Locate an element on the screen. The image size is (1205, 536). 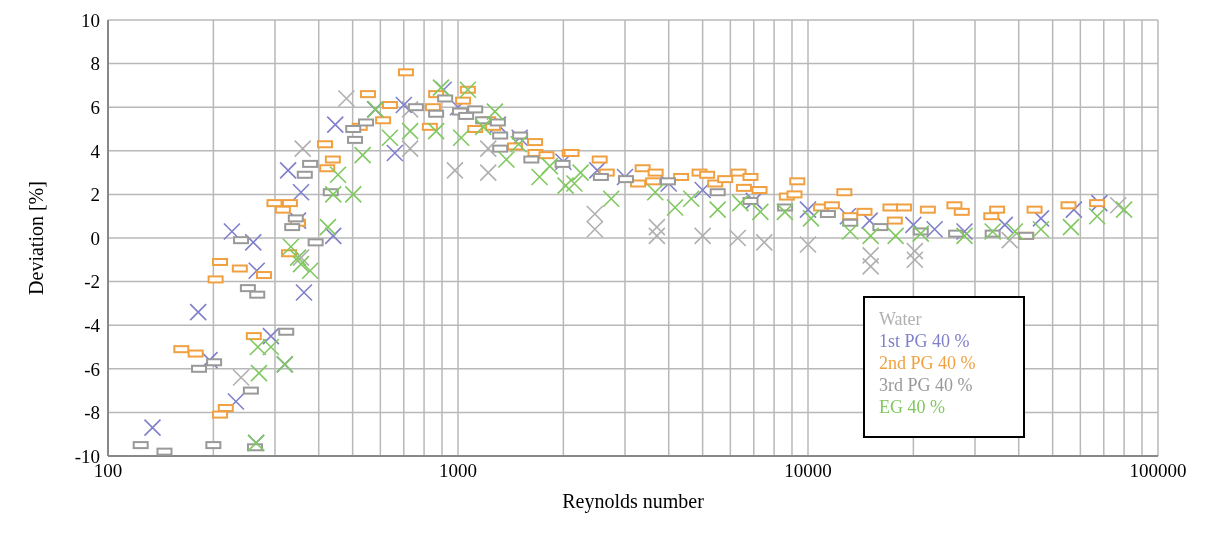
y-axis-title: Deviation [%] is located at coordinates (36, 238).